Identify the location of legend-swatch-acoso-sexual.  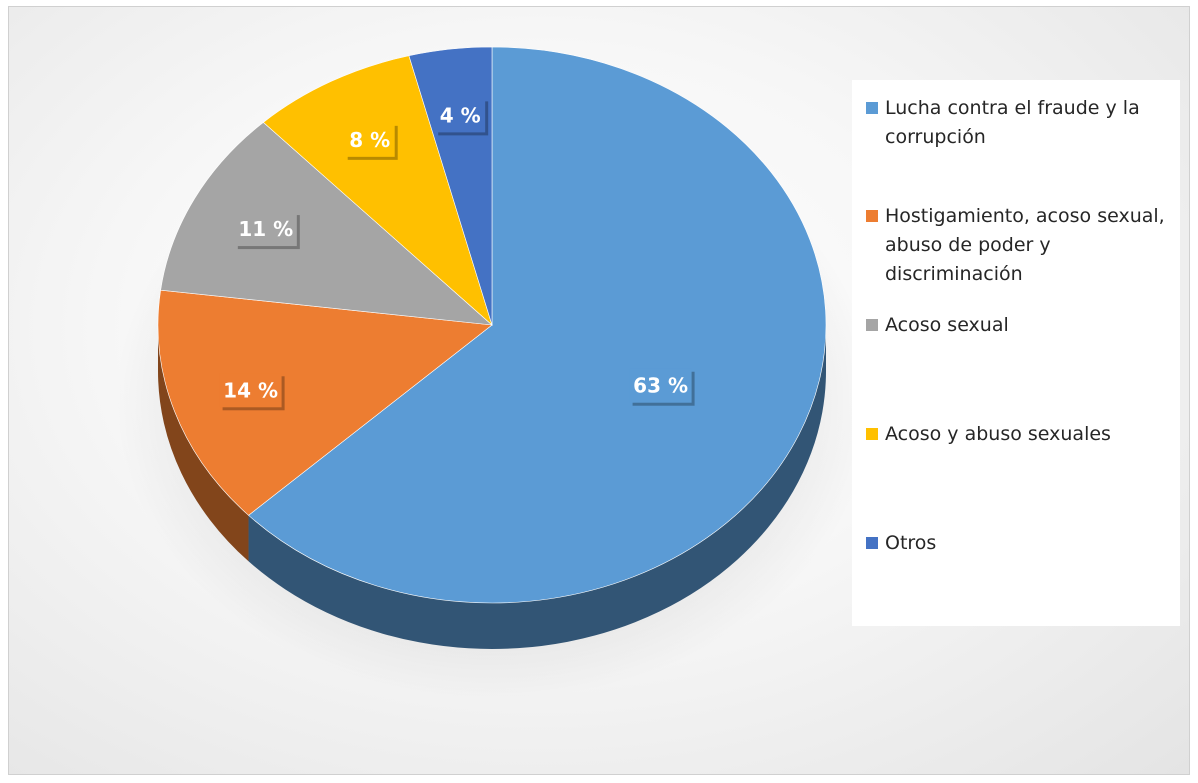
(872, 325).